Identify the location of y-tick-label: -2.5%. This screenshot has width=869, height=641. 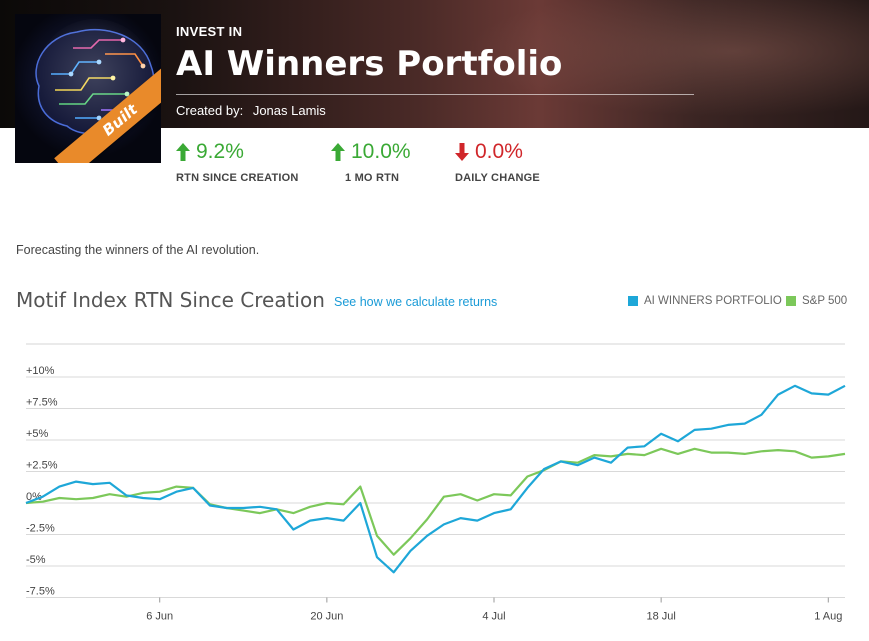
(40, 529).